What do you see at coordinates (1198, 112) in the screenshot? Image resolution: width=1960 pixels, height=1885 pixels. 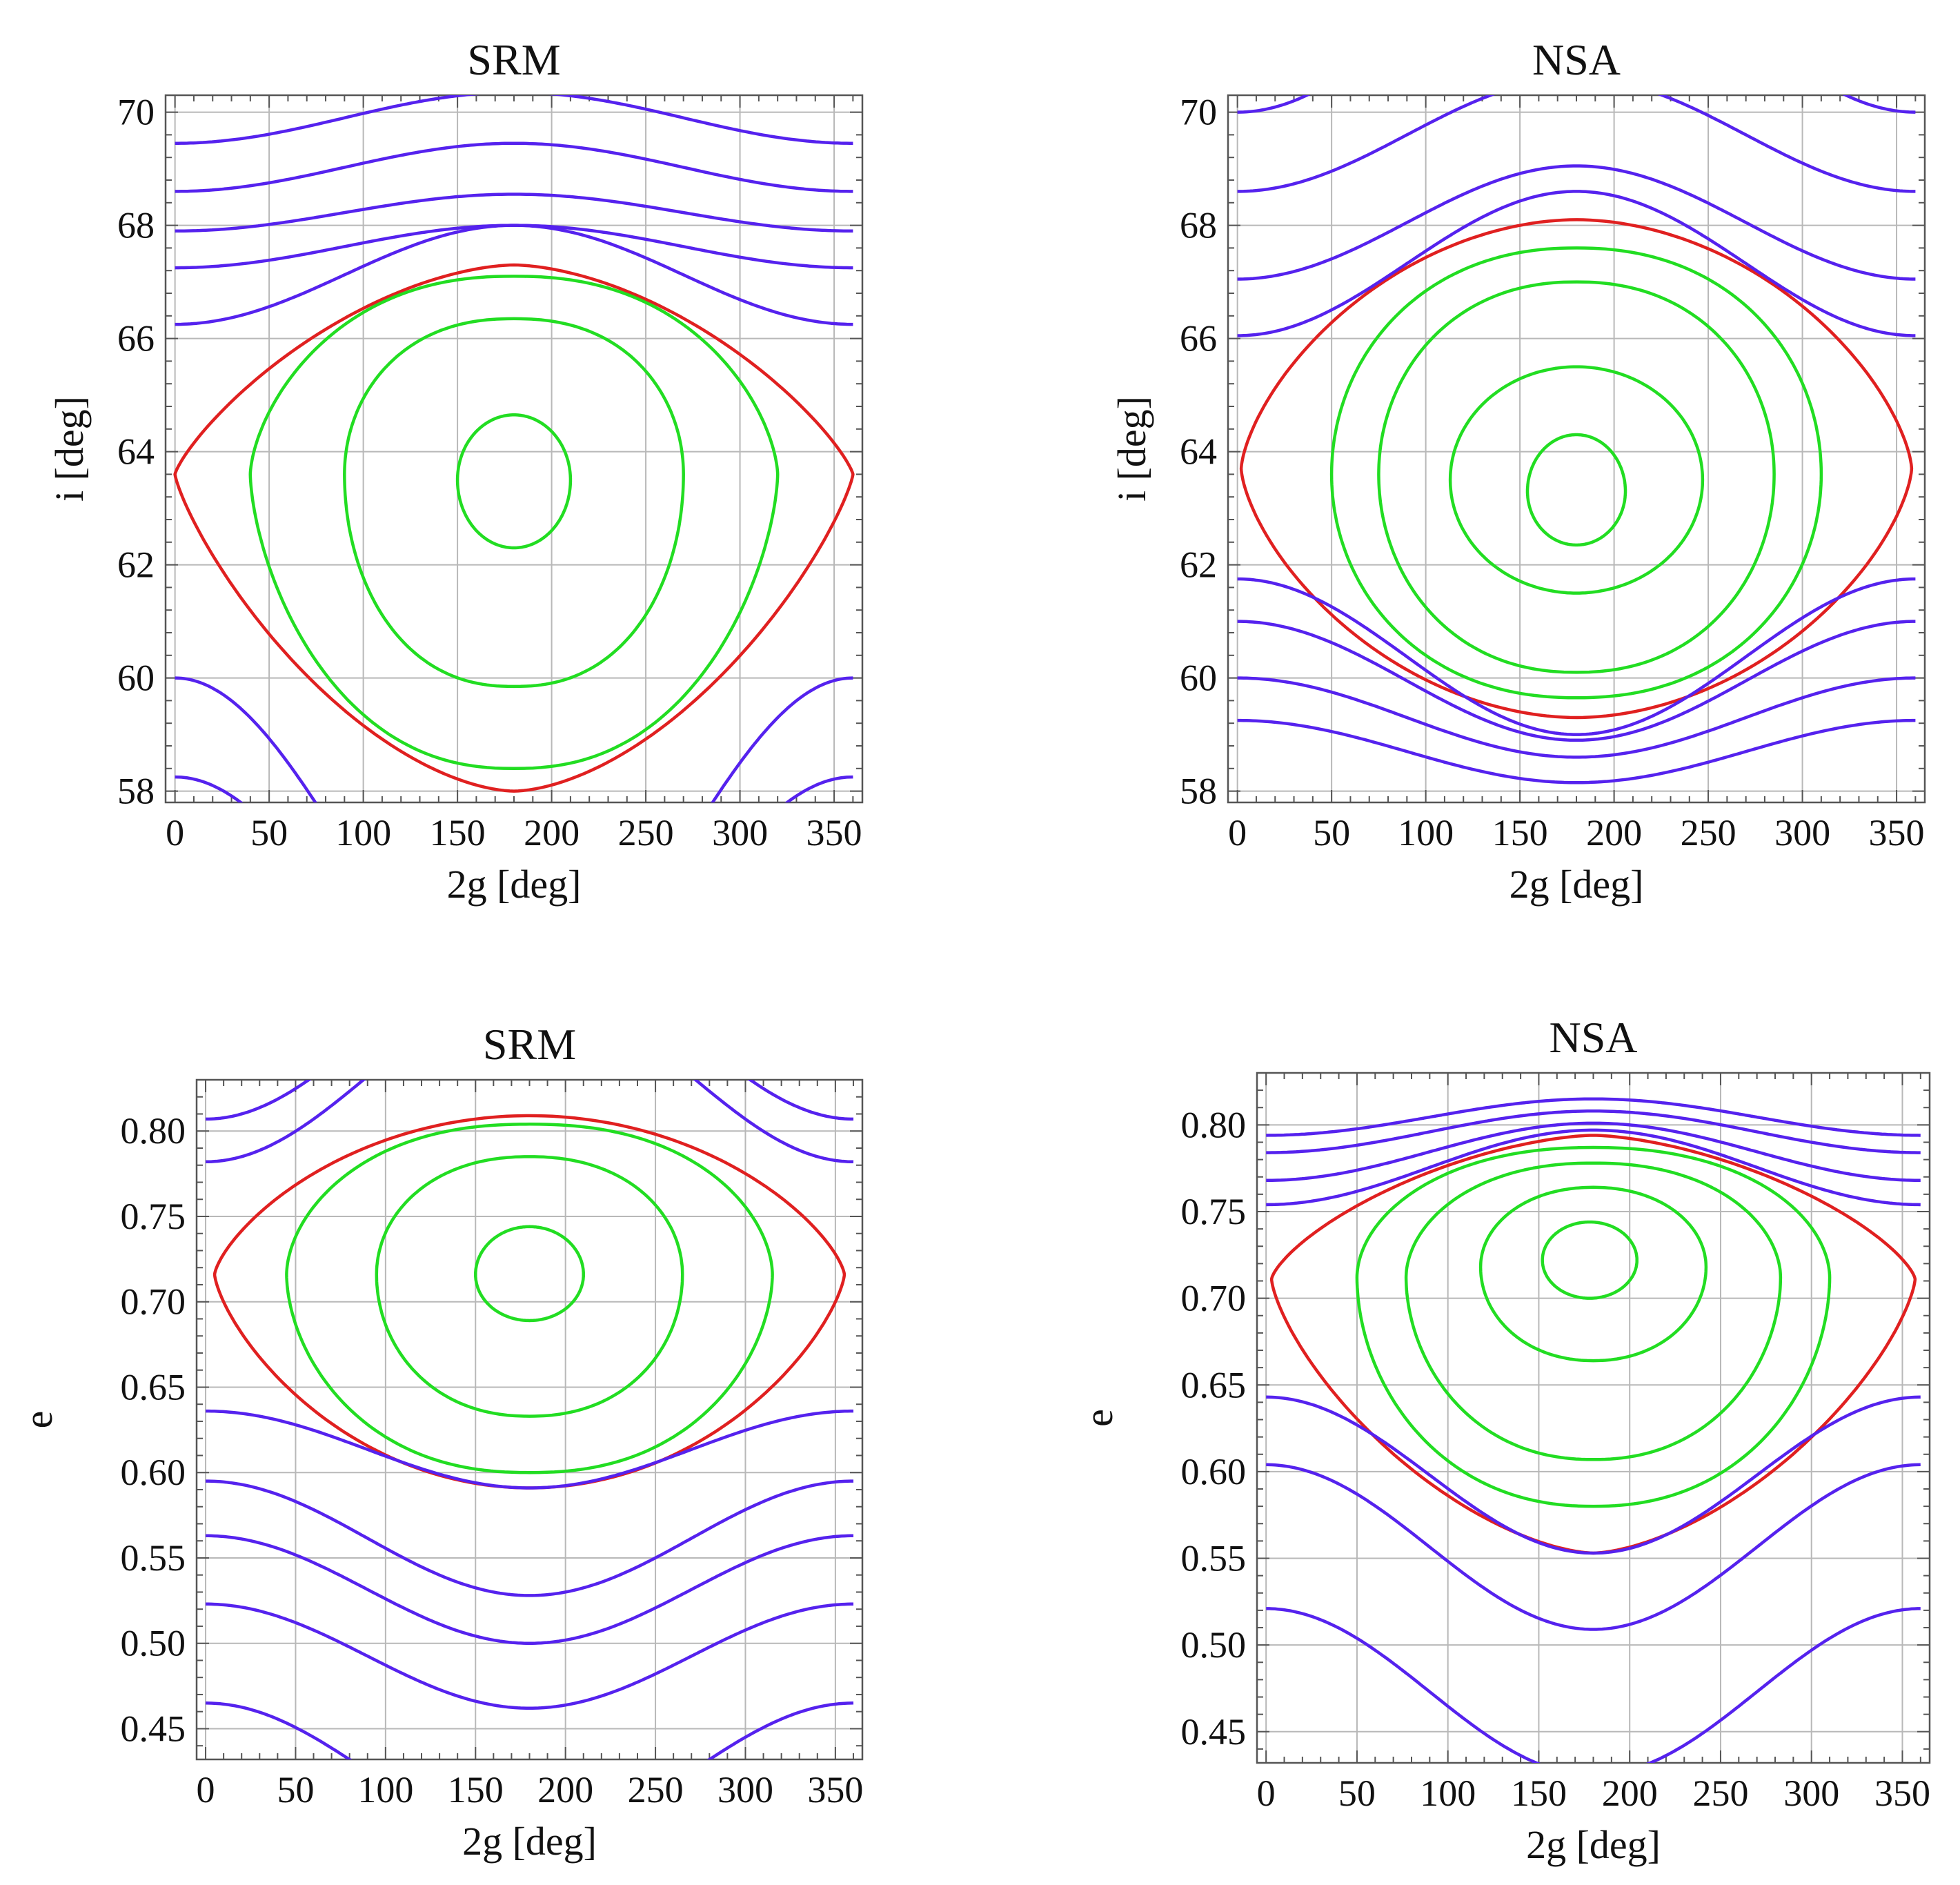 I see `y-tick-label: 70` at bounding box center [1198, 112].